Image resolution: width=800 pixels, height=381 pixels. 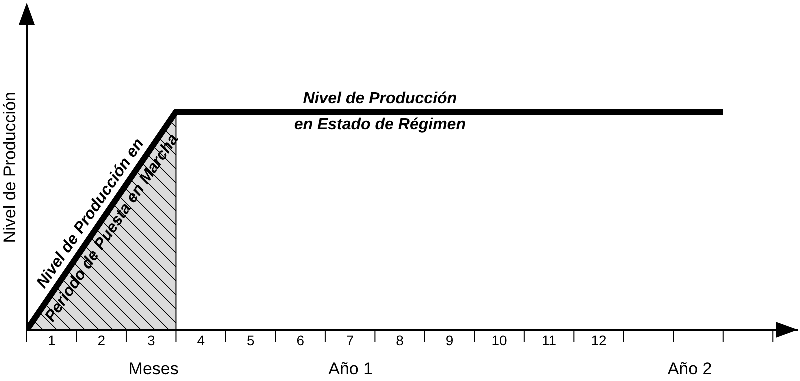 I want to click on x-tick-label: 11, so click(x=549, y=340).